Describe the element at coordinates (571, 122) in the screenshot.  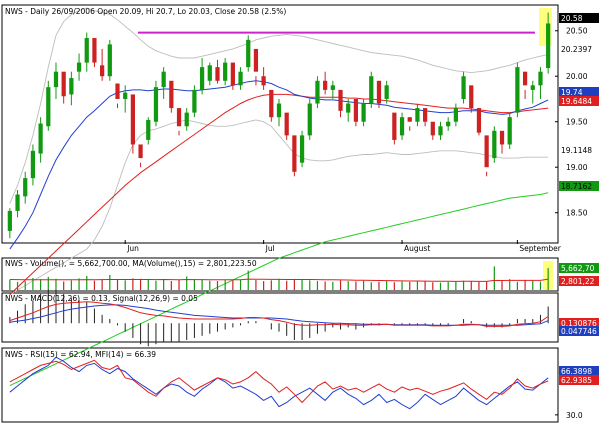
I see `price-y-ticks: 20.50 20.00 19.50 19.00 18.50` at that location.